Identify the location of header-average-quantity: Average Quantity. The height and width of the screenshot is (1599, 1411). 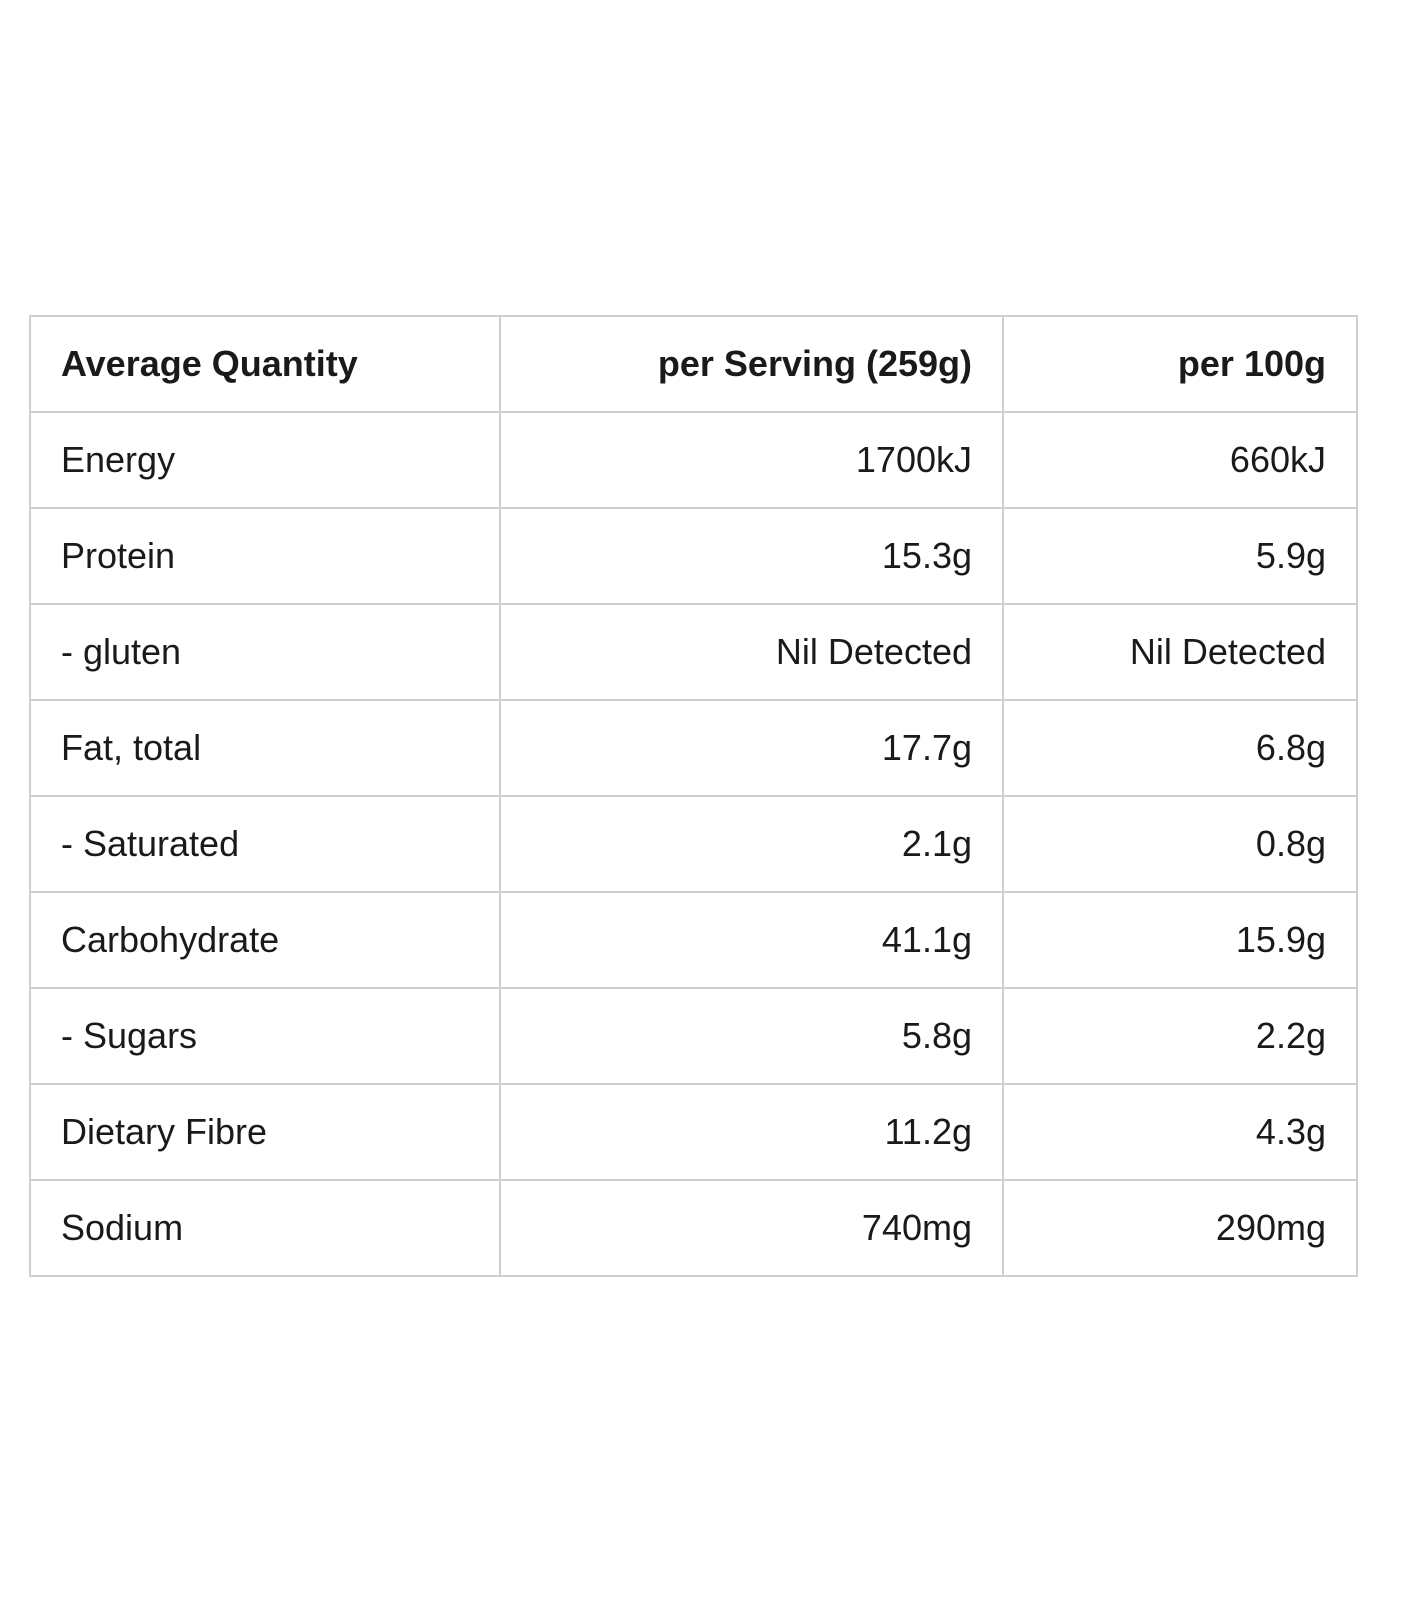
(265, 364).